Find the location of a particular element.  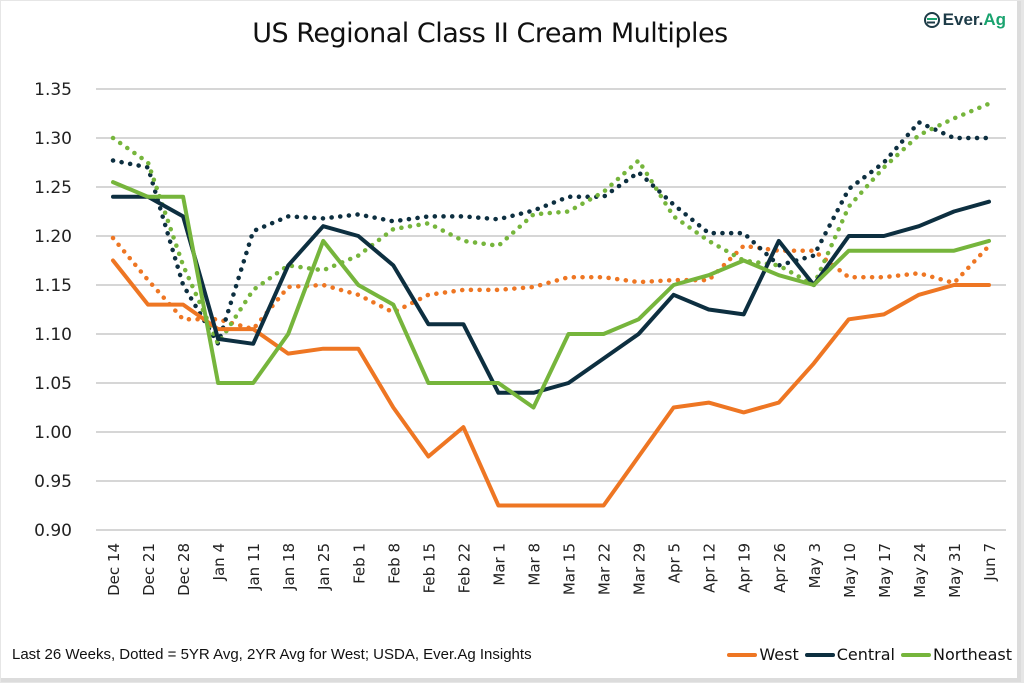

y-tick-label: 1.05 is located at coordinates (53, 384).